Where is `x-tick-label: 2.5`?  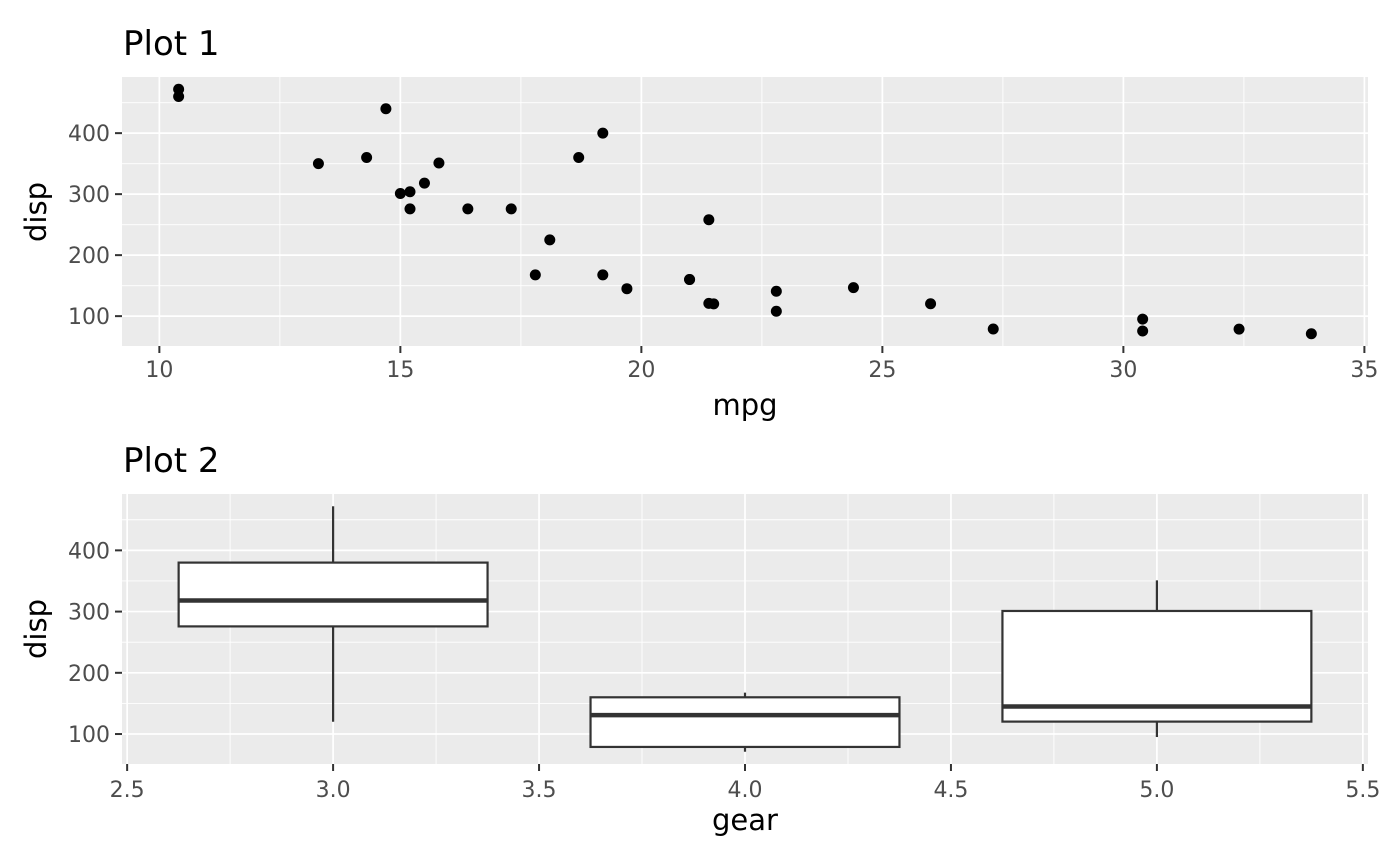
x-tick-label: 2.5 is located at coordinates (127, 790).